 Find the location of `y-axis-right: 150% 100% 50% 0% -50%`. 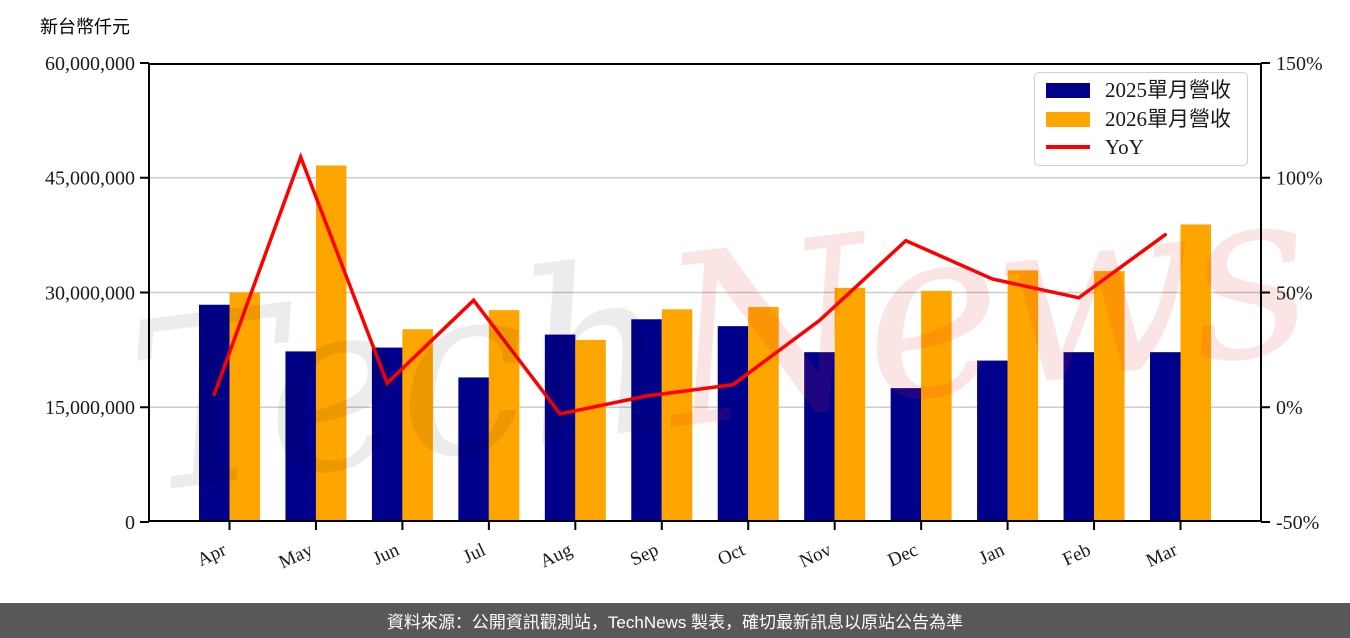

y-axis-right: 150% 100% 50% 0% -50% is located at coordinates (1292, 293).